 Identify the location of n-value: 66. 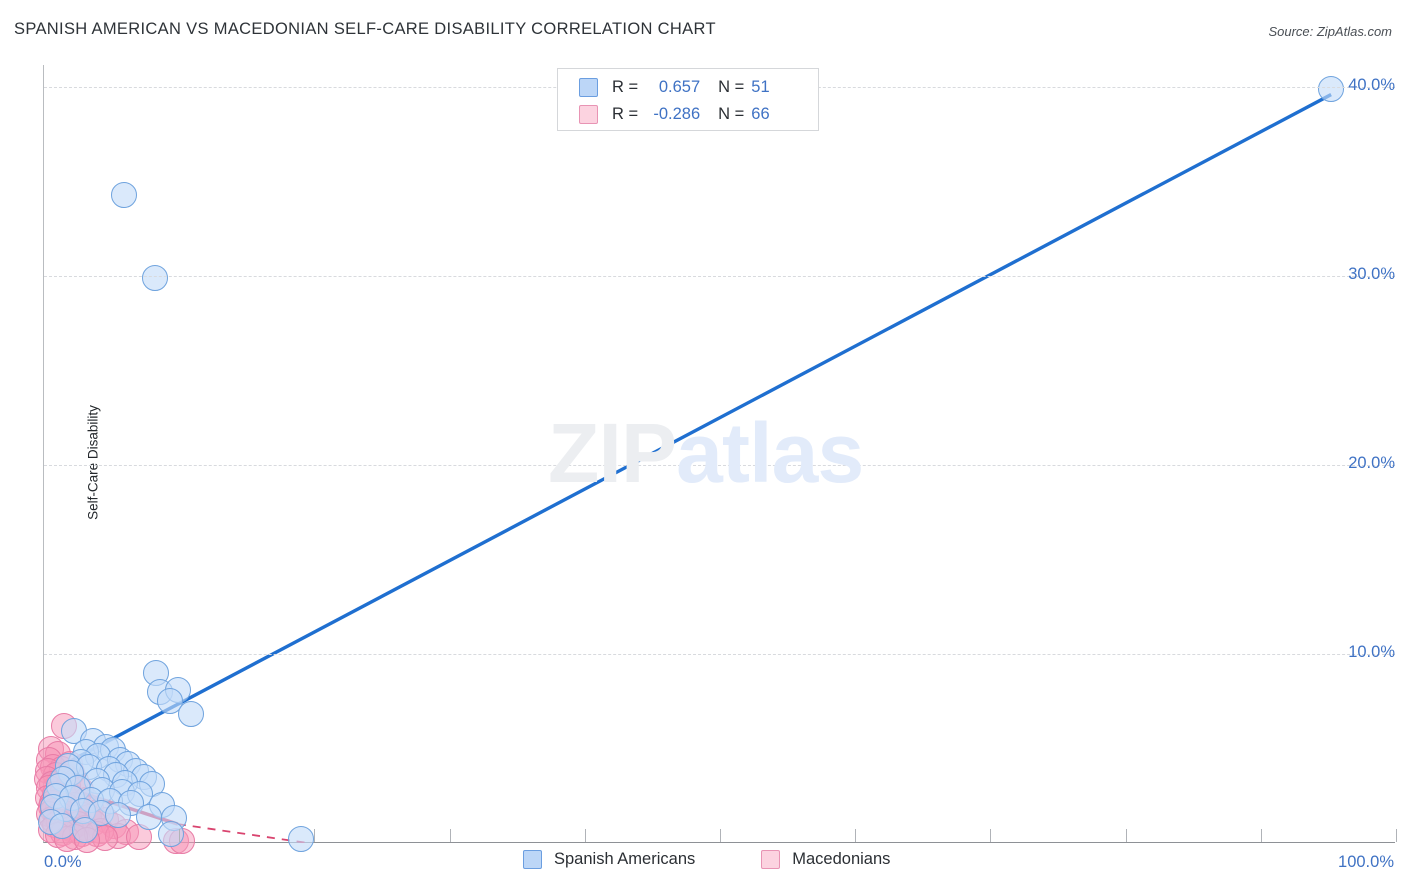
(760, 113).